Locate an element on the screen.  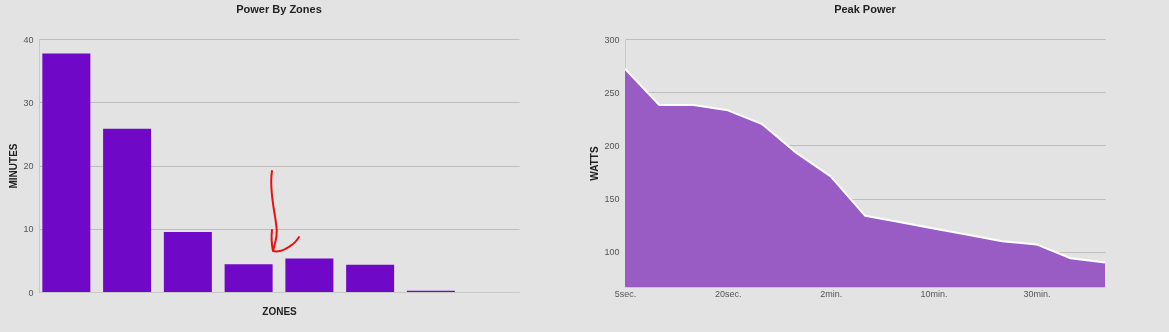
x-axis-title: ZONES is located at coordinates (280, 311).